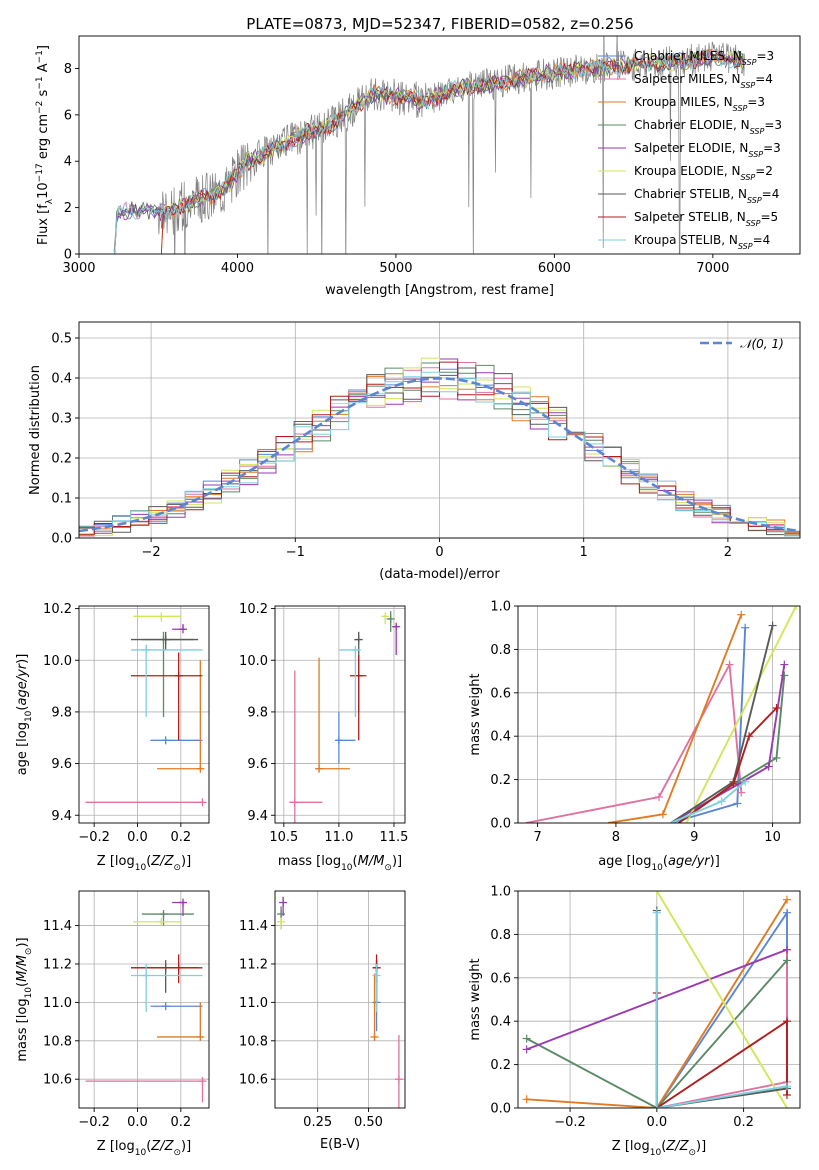 Image resolution: width=819 pixels, height=1170 pixels. Describe the element at coordinates (24, 999) in the screenshot. I see `y-axis-label: mass [log10(M/M⊙)]` at that location.